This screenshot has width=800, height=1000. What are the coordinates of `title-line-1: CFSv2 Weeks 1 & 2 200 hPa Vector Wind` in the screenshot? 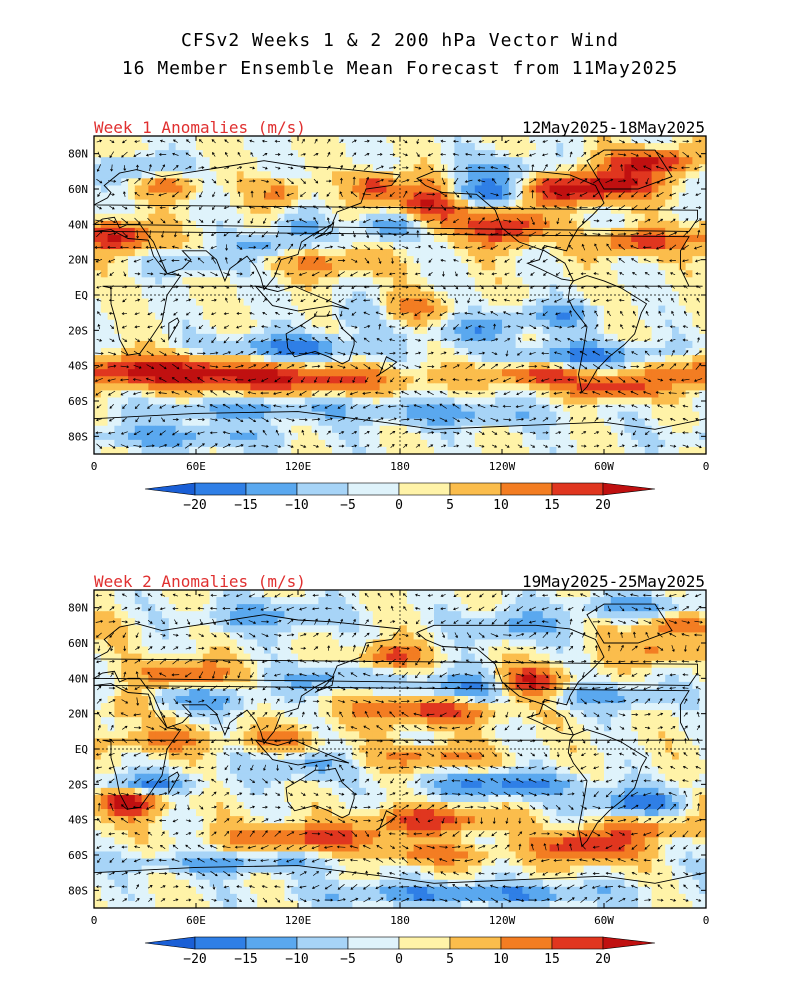 It's located at (400, 40).